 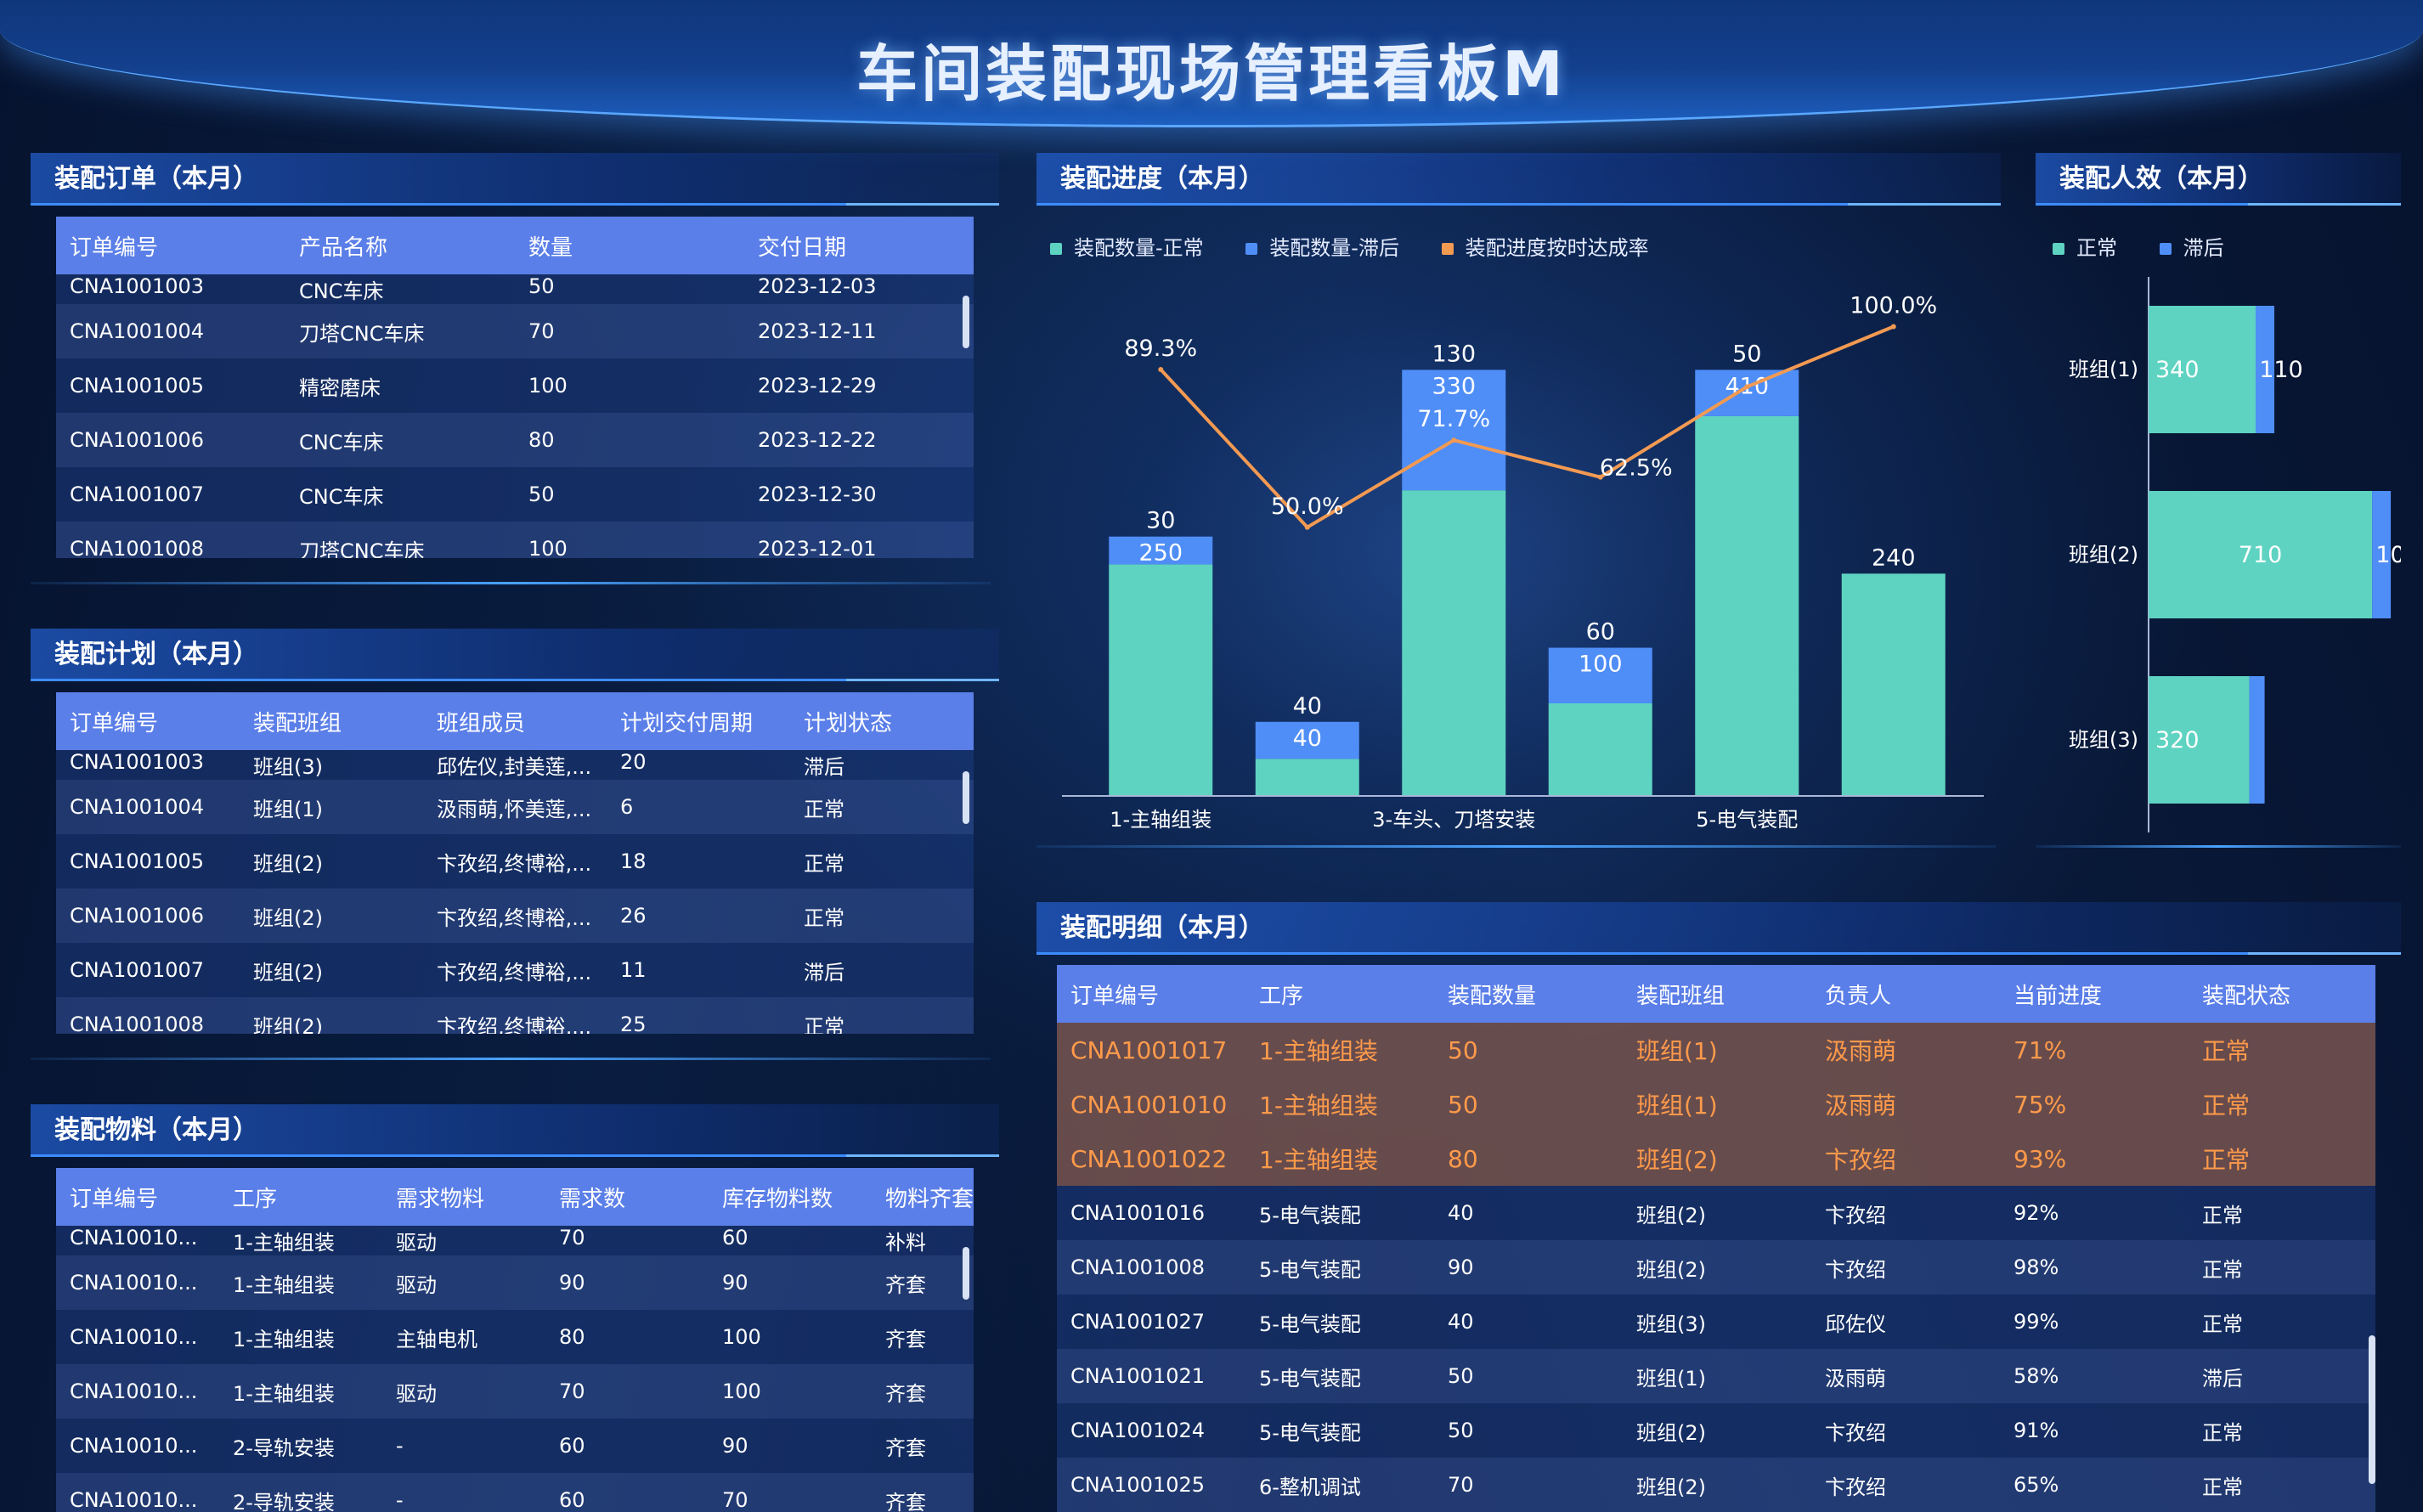 What do you see at coordinates (966, 797) in the screenshot?
I see `plans-scrollbar` at bounding box center [966, 797].